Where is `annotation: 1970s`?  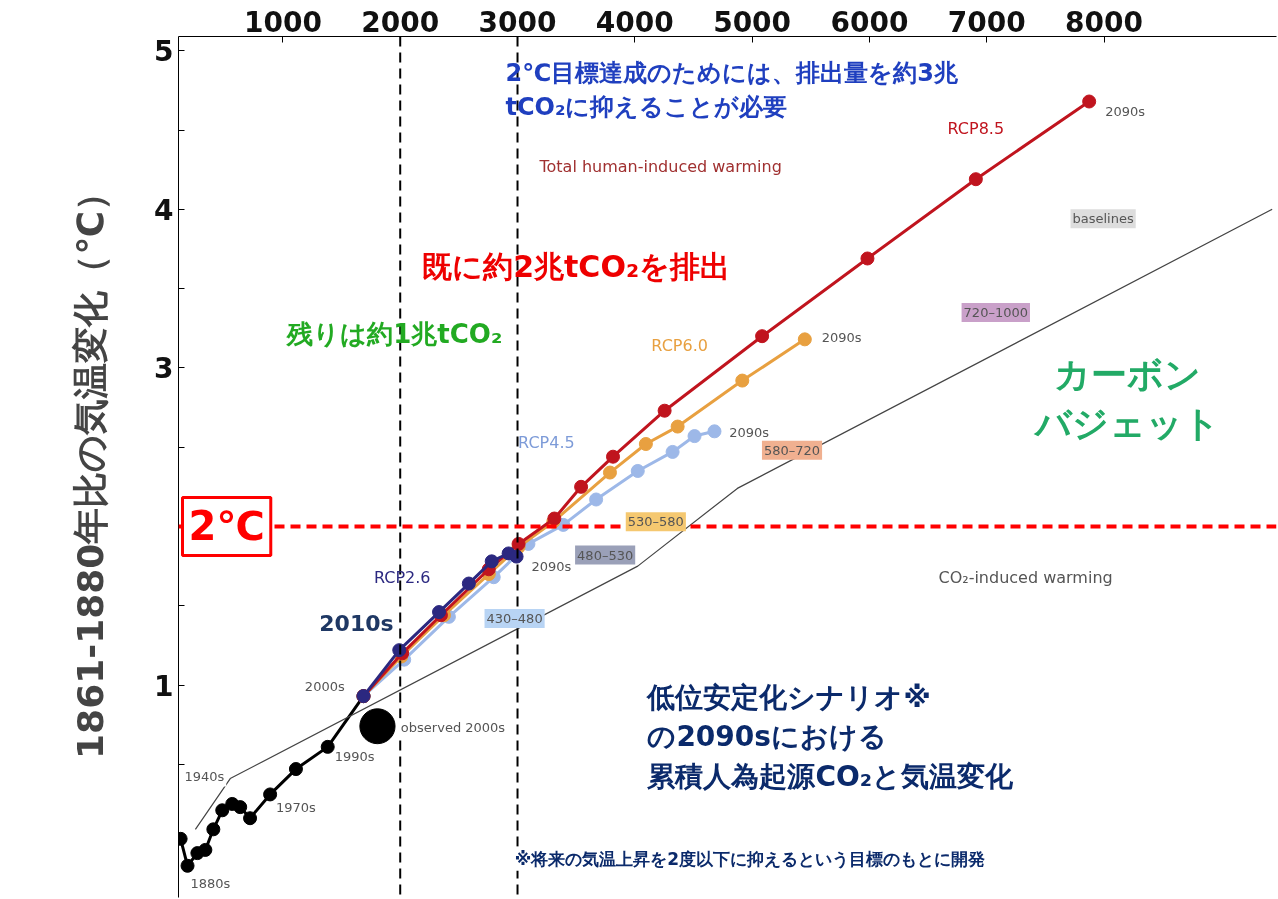
annotation: 1970s is located at coordinates (296, 807).